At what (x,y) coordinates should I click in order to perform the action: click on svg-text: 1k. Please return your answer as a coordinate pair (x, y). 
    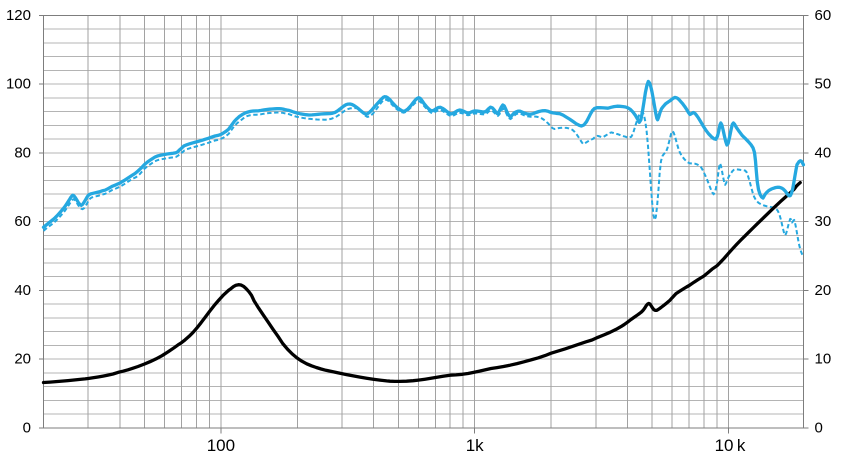
    Looking at the image, I should click on (475, 445).